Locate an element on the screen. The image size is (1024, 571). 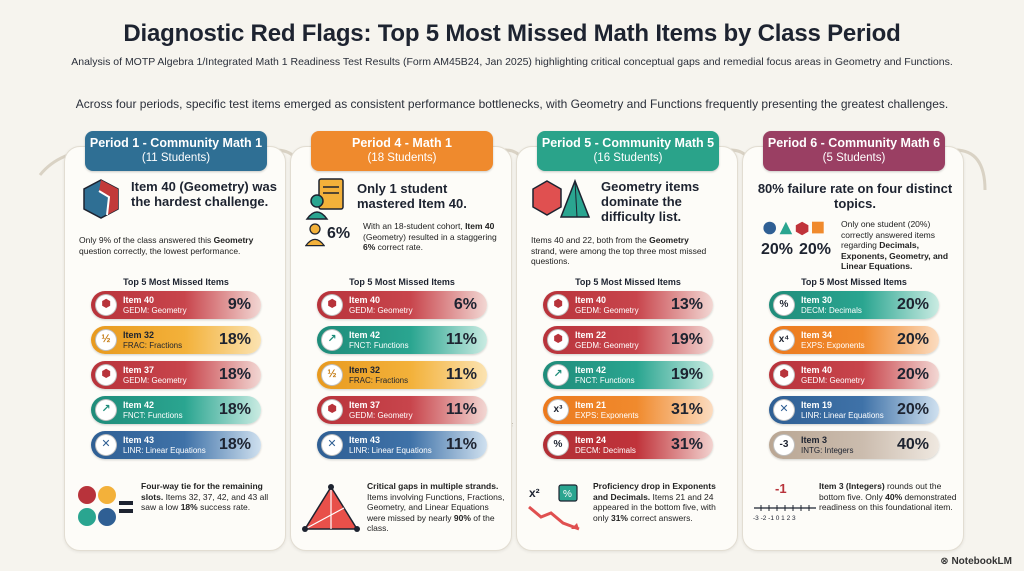
item-strand: FRAC: Fractions is located at coordinates (153, 345).